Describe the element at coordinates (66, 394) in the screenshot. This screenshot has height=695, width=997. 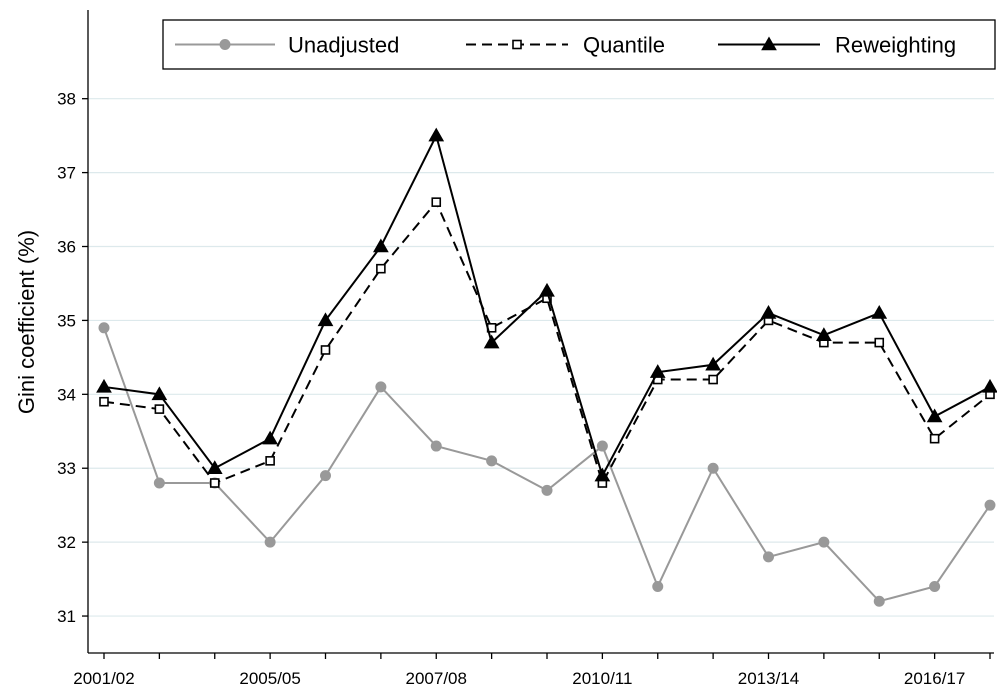
I see `y-tick-label: 34` at that location.